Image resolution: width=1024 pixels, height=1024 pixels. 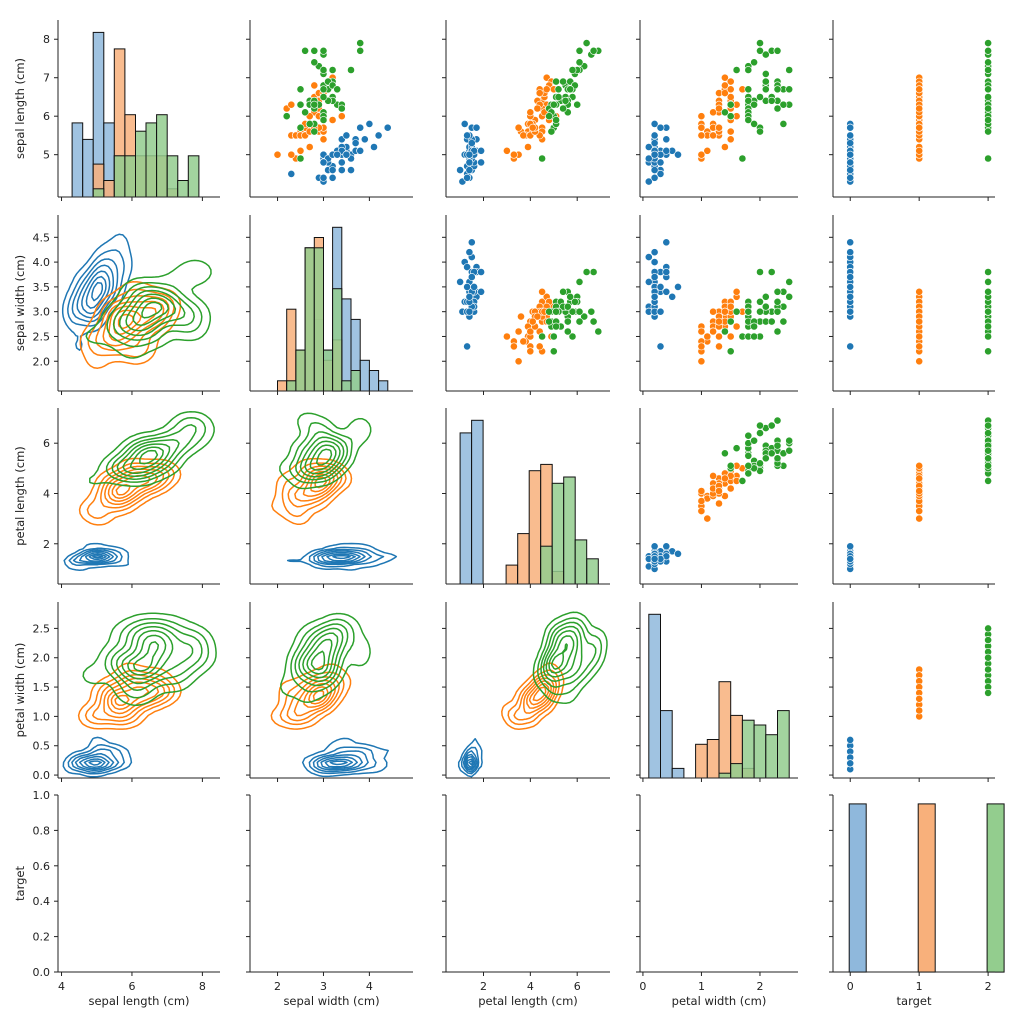 I want to click on y-tick-label: 0.6, so click(x=42, y=866).